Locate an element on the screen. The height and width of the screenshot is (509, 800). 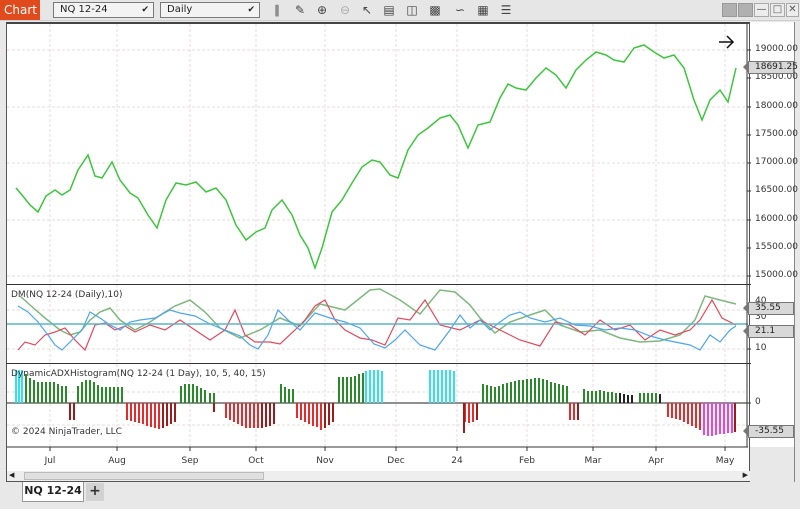
drawing-tool-icon: ✎ is located at coordinates (300, 10).